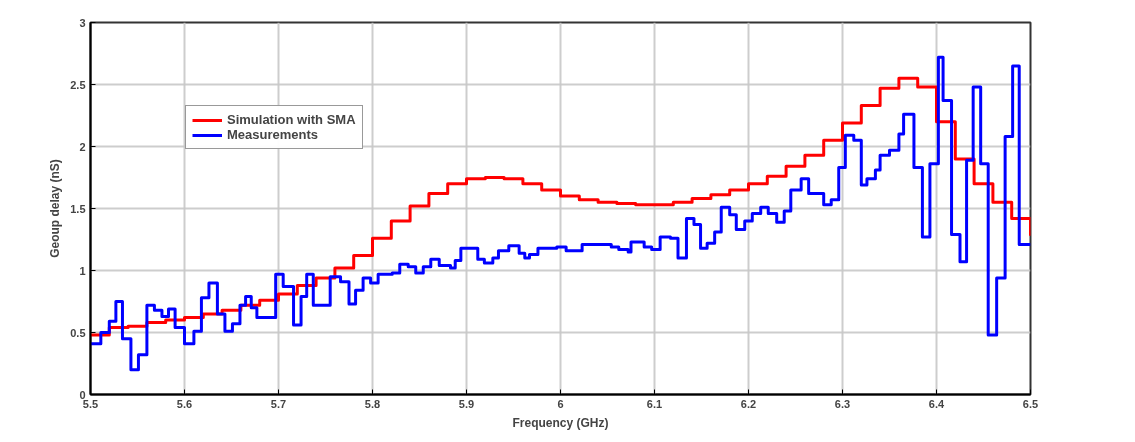  What do you see at coordinates (55, 208) in the screenshot?
I see `y-axis-title: Geoup delay (nS)` at bounding box center [55, 208].